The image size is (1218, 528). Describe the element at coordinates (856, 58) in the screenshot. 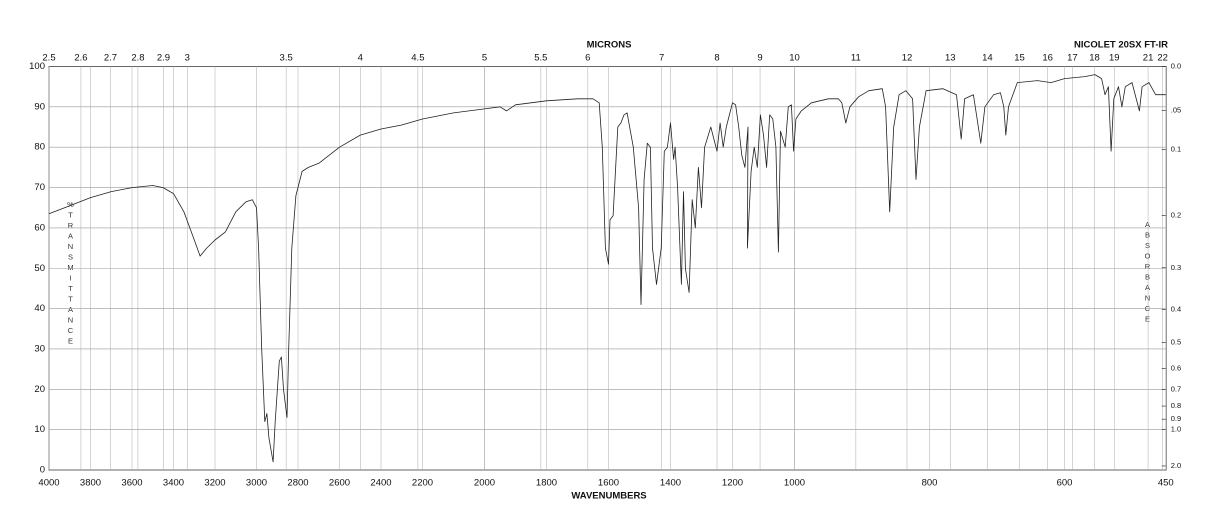

I see `x2-tick-label: 11` at that location.